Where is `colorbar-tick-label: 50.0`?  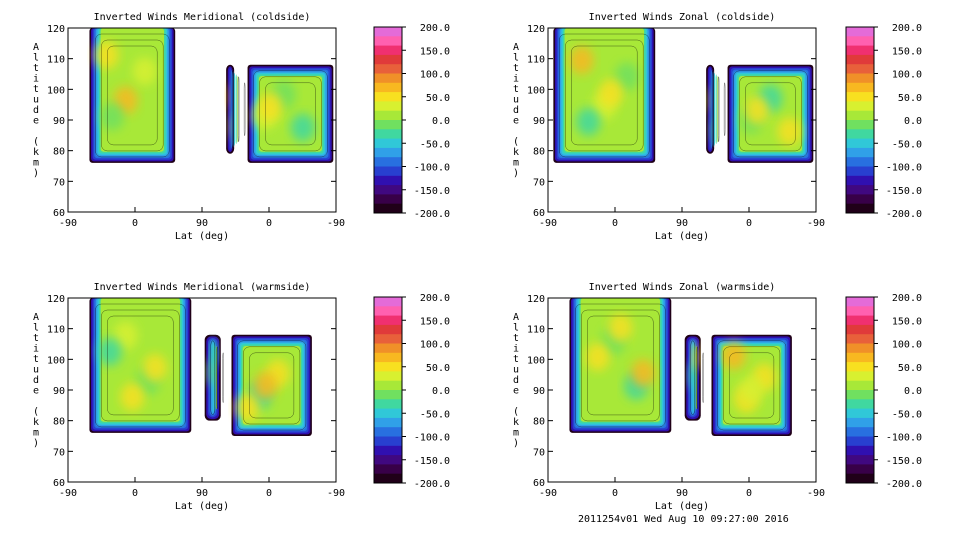 colorbar-tick-label: 50.0 is located at coordinates (438, 368).